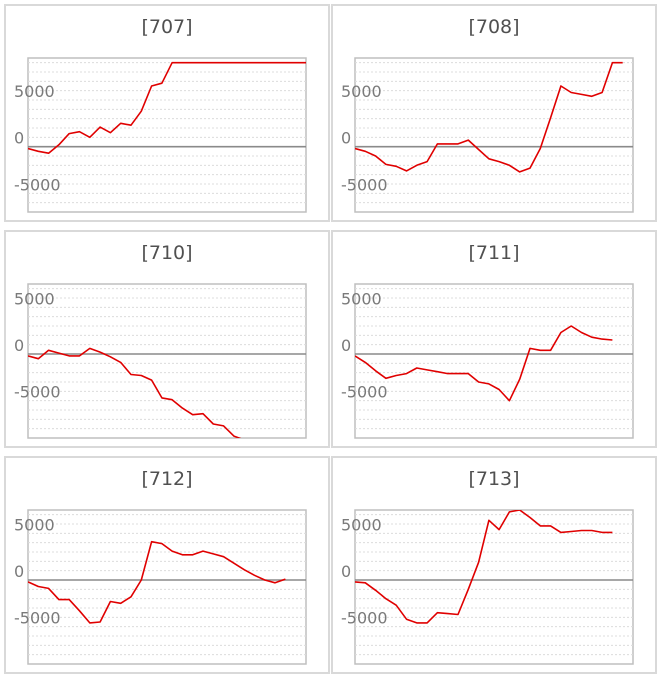 This screenshot has height=677, width=661. Describe the element at coordinates (494, 479) in the screenshot. I see `chart-title: [713]` at that location.